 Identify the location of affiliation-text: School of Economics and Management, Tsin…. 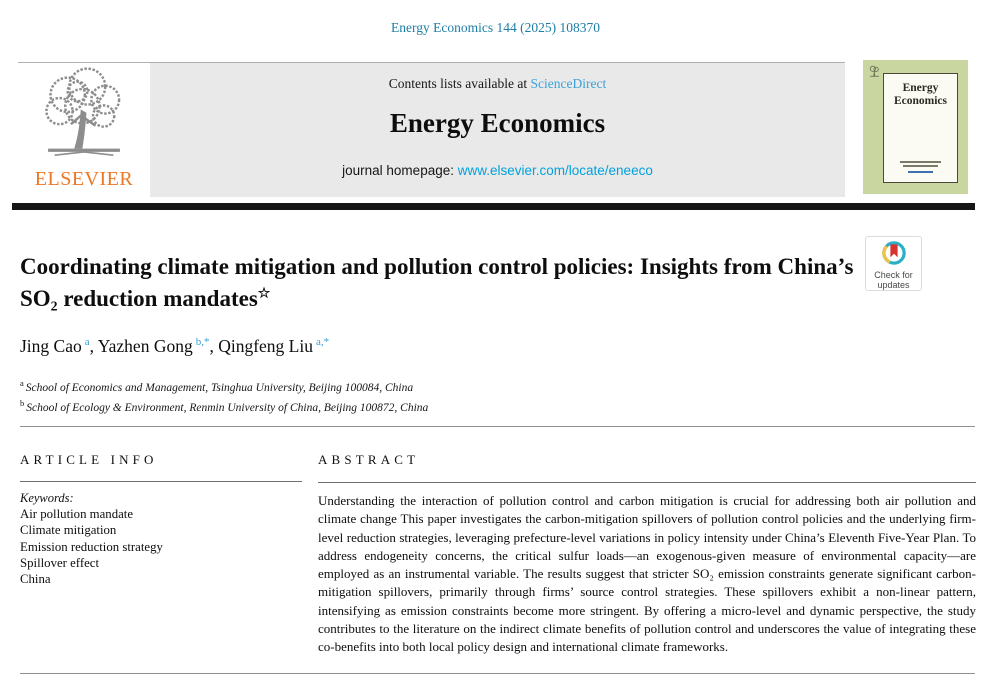
(219, 387).